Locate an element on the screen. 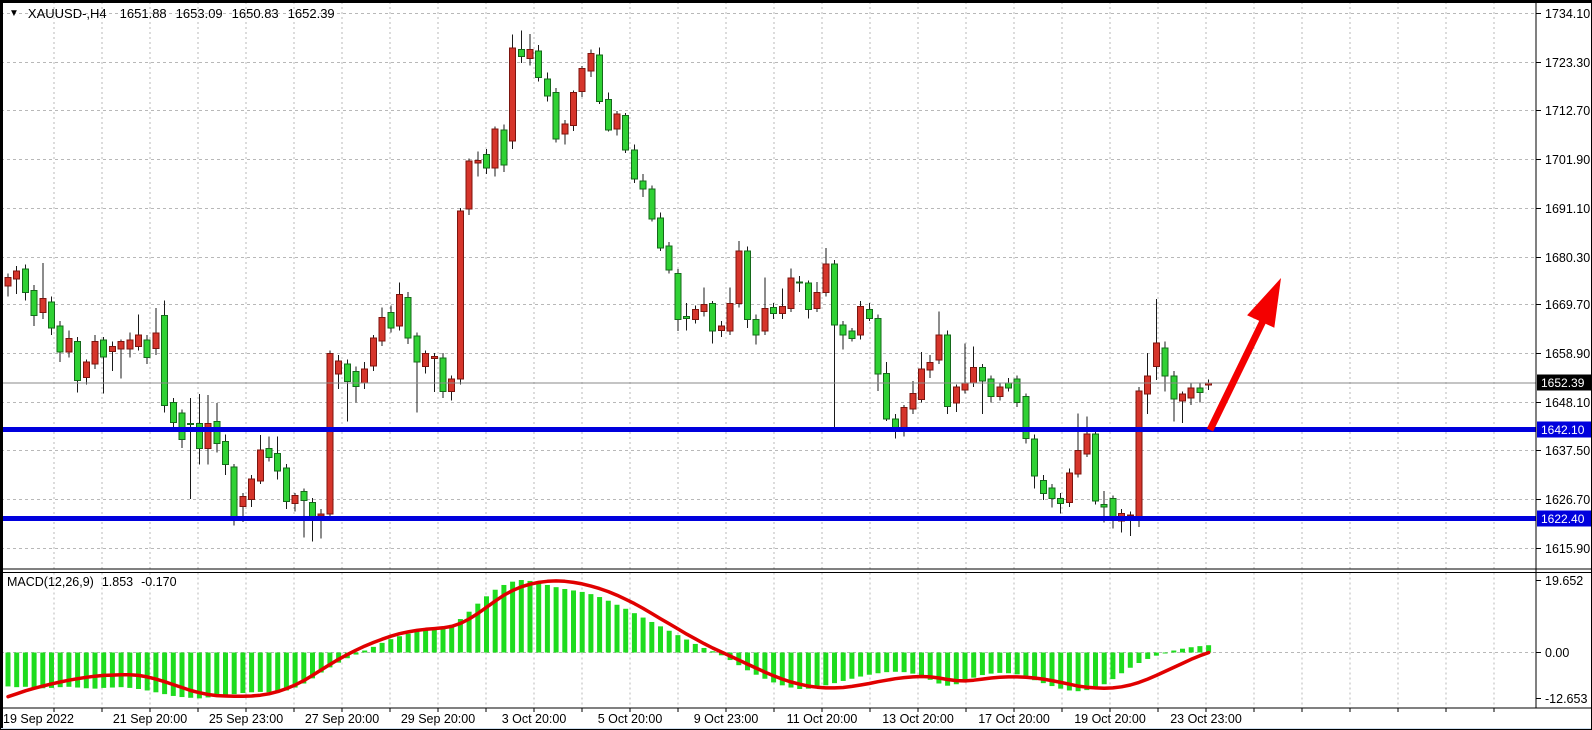 The width and height of the screenshot is (1592, 730). chart-dropdown-icon: ▼ is located at coordinates (14, 13).